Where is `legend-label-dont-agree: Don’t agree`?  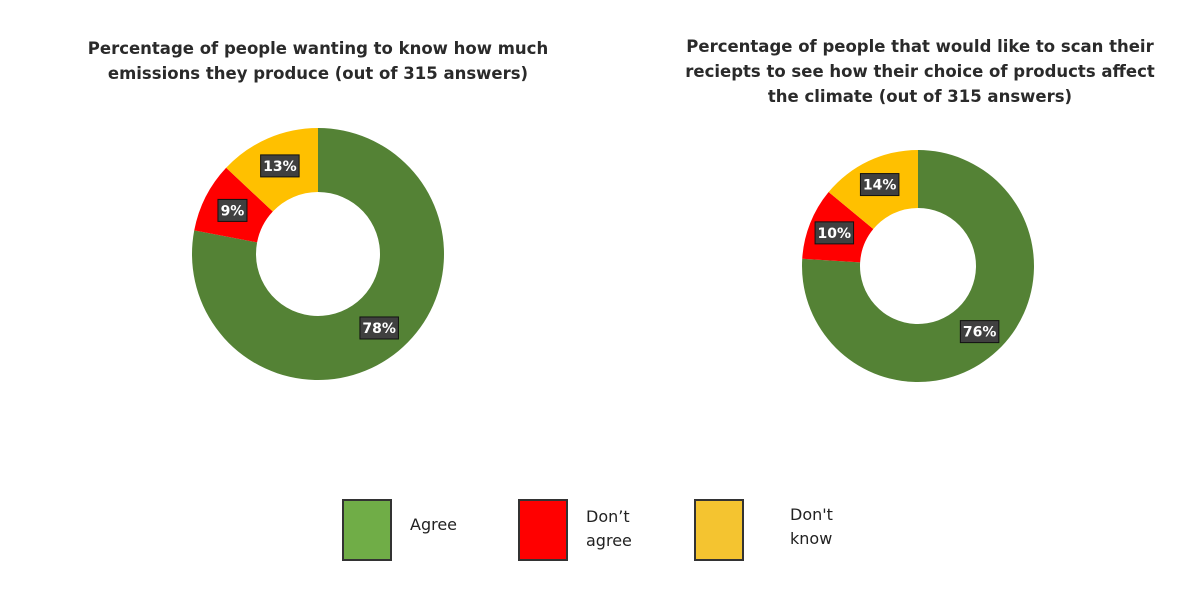 legend-label-dont-agree: Don’t agree is located at coordinates (609, 528).